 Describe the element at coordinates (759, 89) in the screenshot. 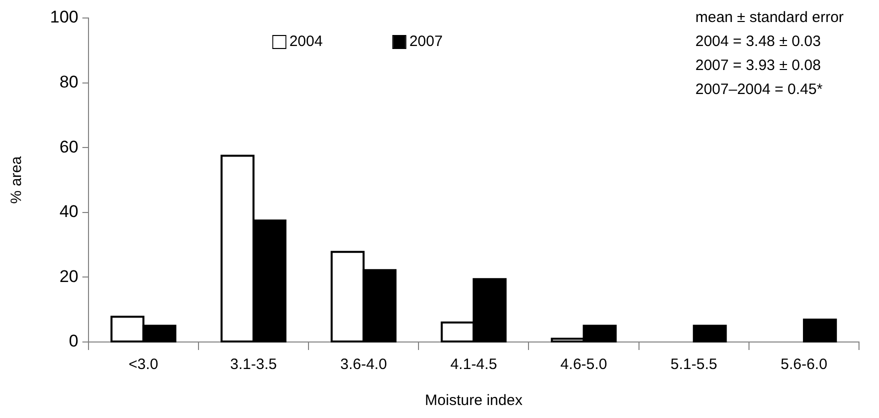

I see `annotation: 2007–2004 = 0.45*` at that location.